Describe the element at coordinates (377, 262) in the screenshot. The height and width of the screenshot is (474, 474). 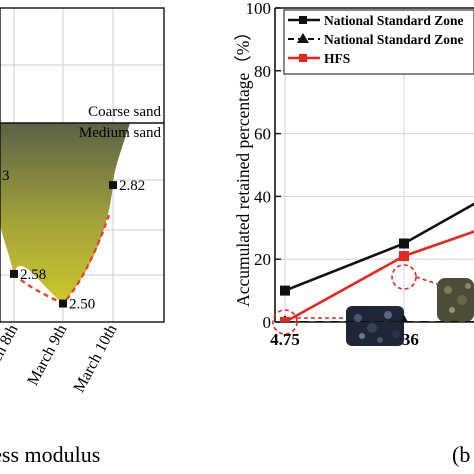
I see `right-series-group` at that location.